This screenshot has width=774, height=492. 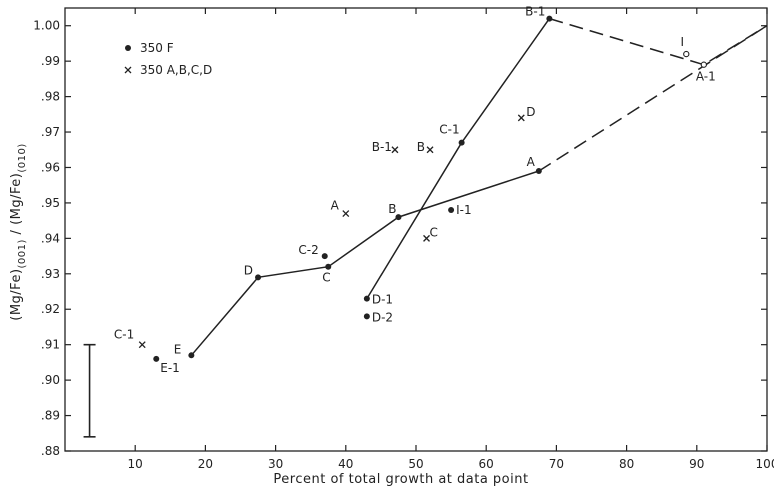 What do you see at coordinates (168, 59) in the screenshot?
I see `legend: 350 F 350 A,B,C,D` at bounding box center [168, 59].